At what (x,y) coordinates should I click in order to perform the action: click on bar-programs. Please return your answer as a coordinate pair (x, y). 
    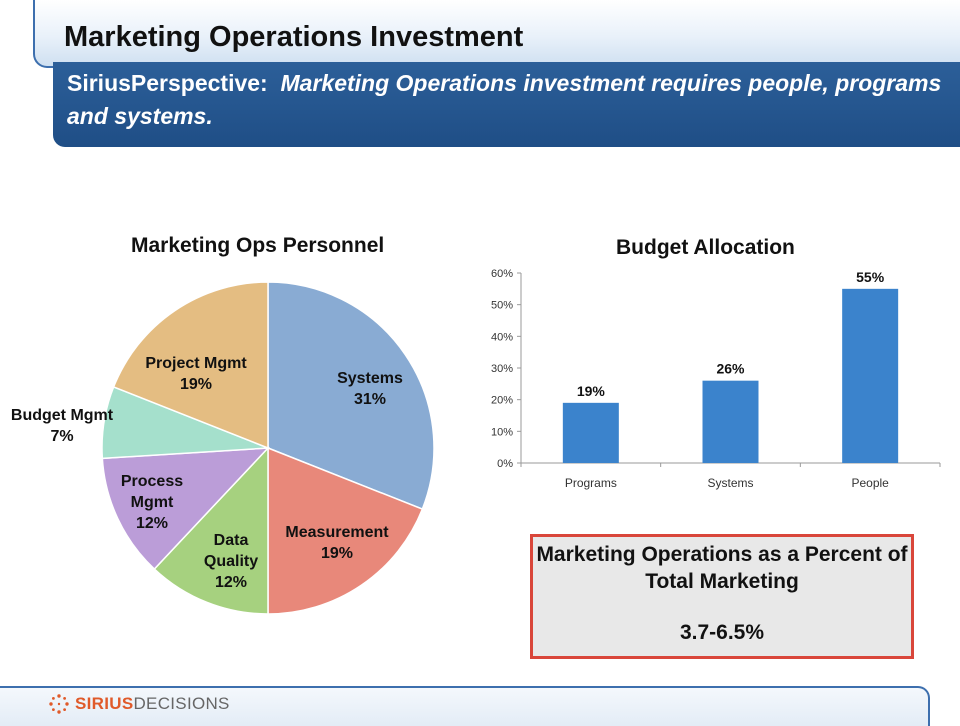
    Looking at the image, I should click on (590, 432).